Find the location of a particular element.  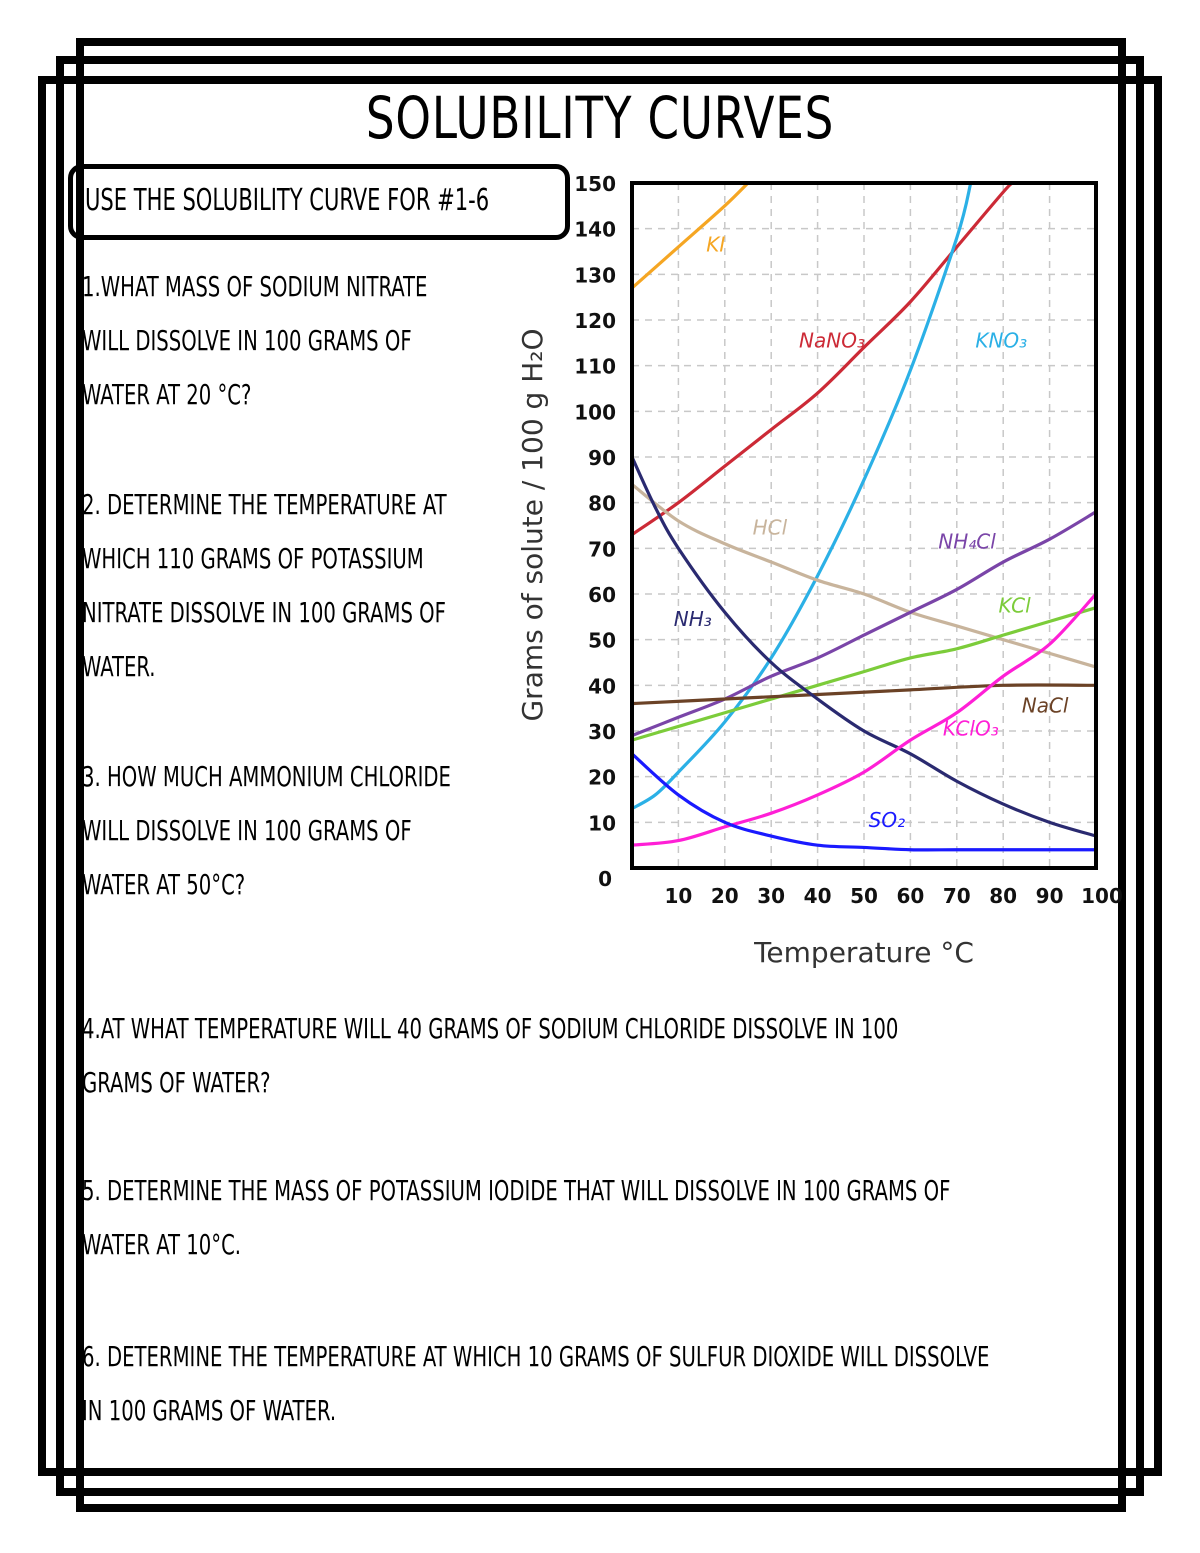

y-tick-label: 80 is located at coordinates (602, 504).